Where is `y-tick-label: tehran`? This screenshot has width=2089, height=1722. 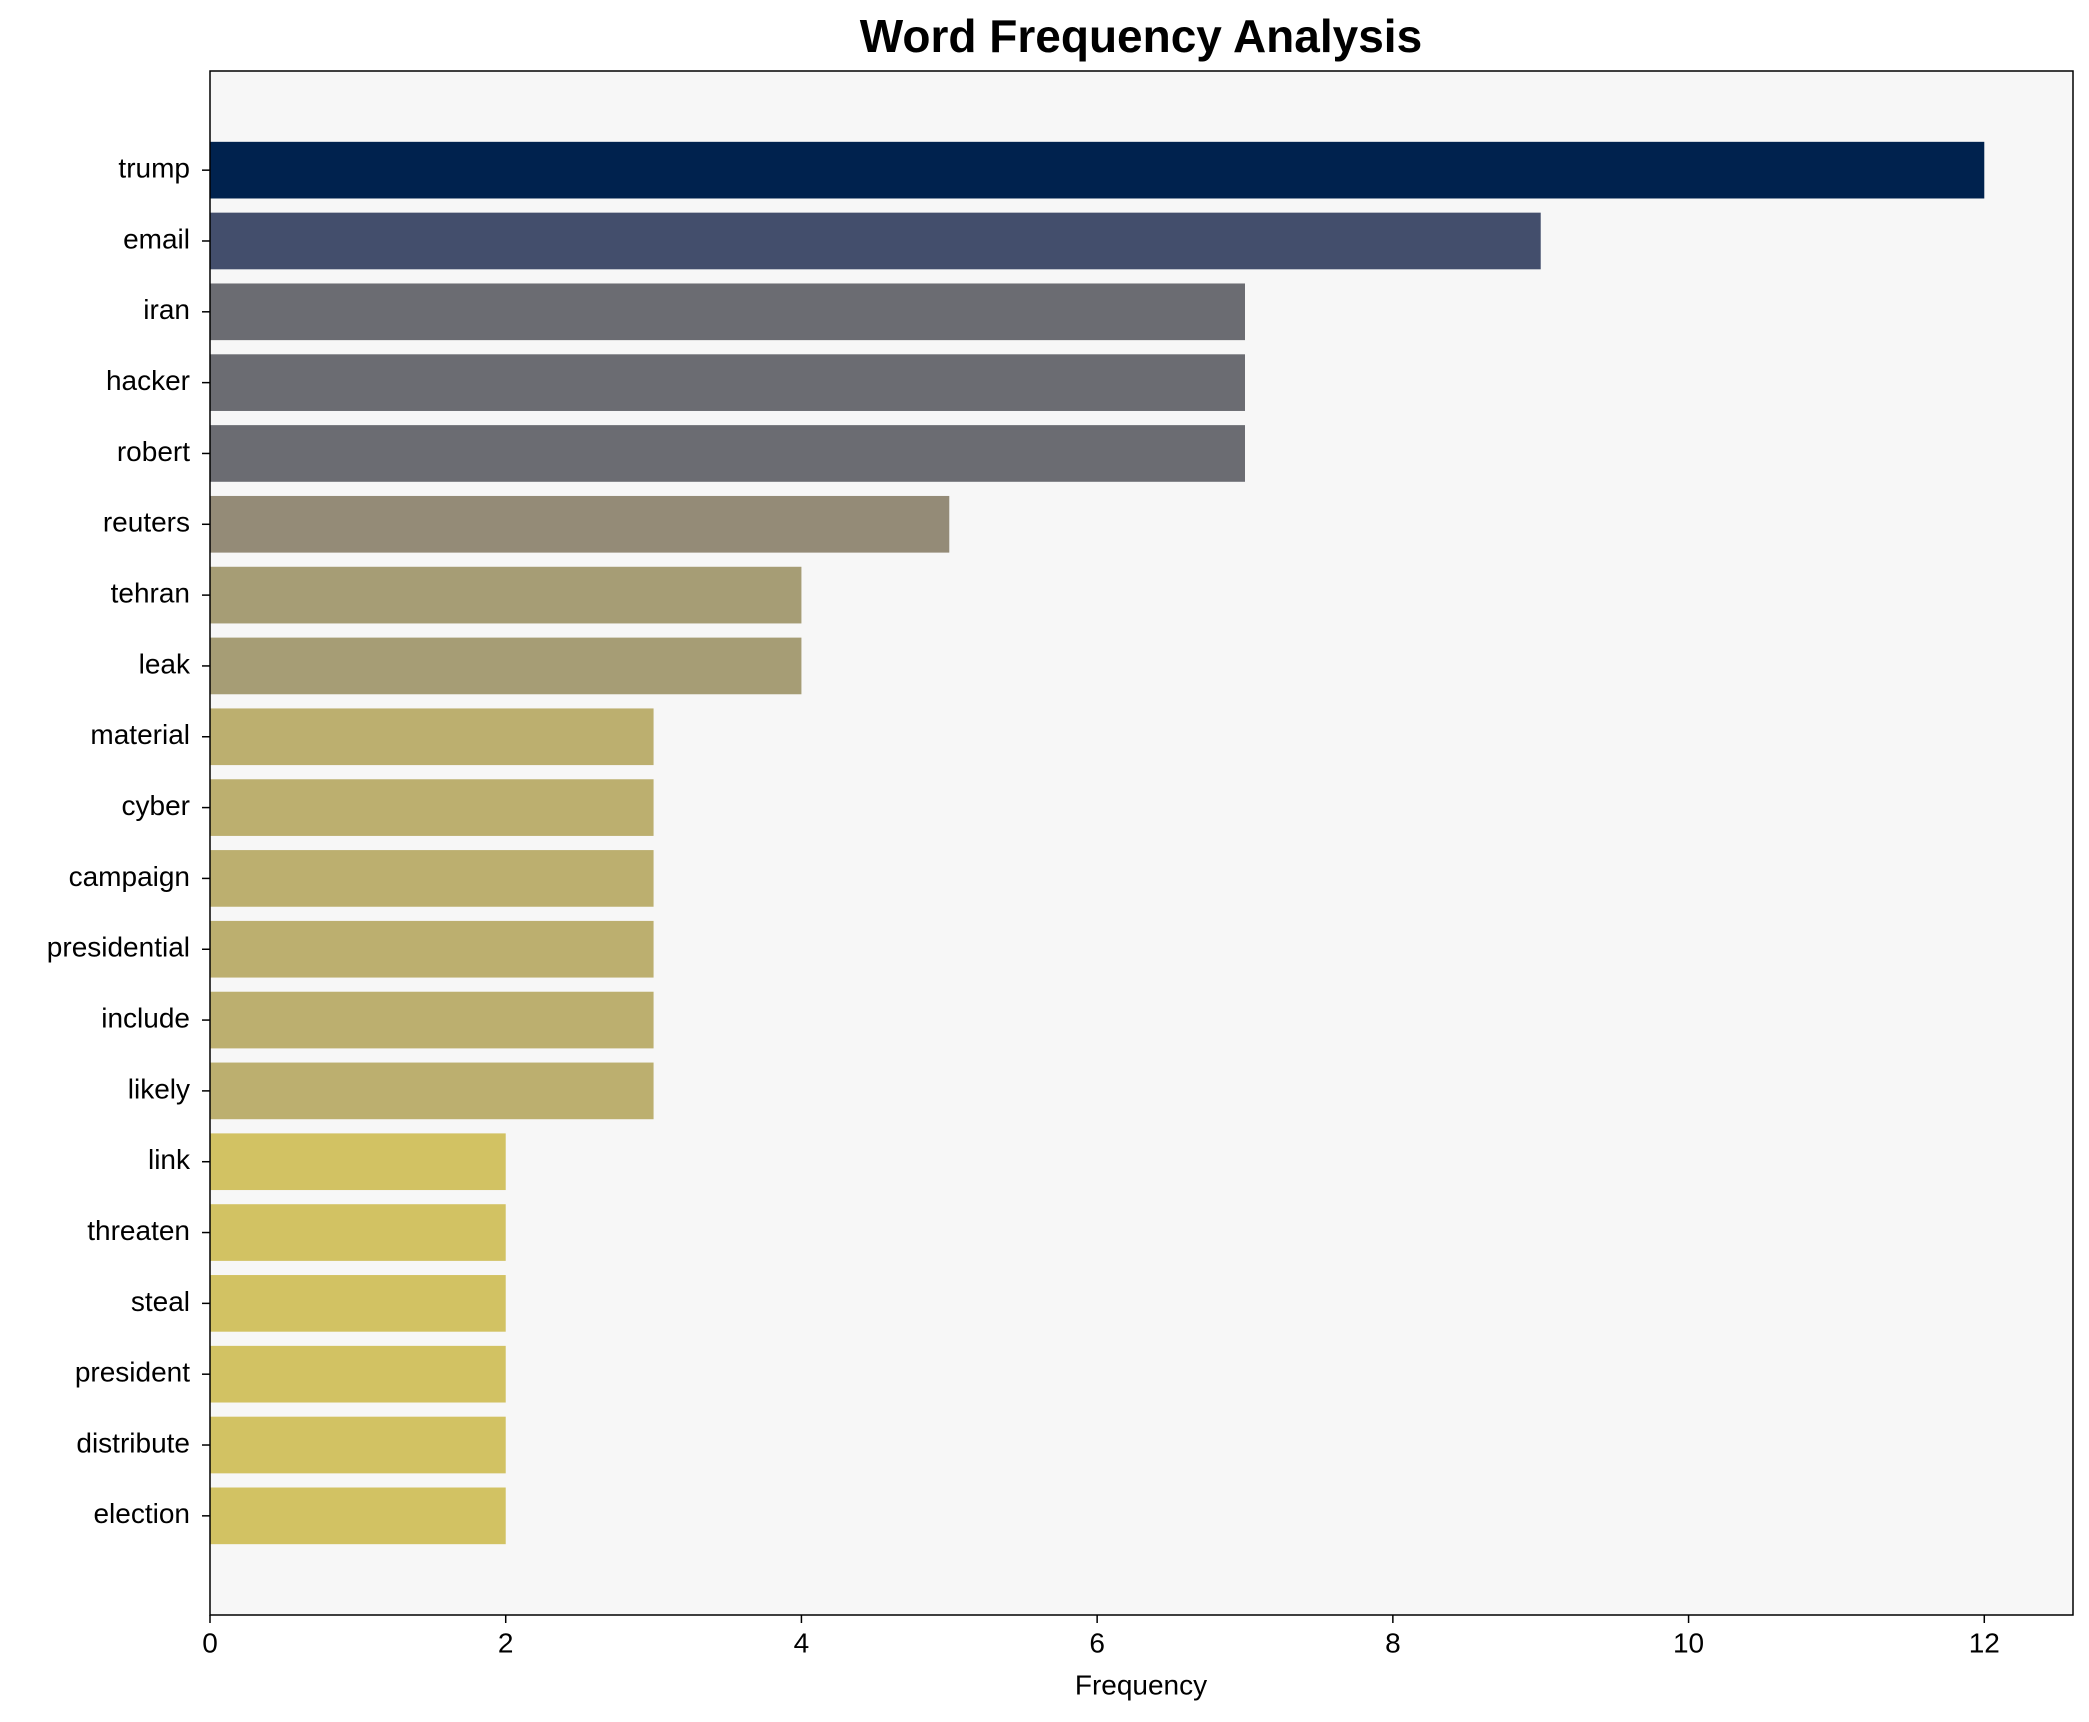 y-tick-label: tehran is located at coordinates (150, 593).